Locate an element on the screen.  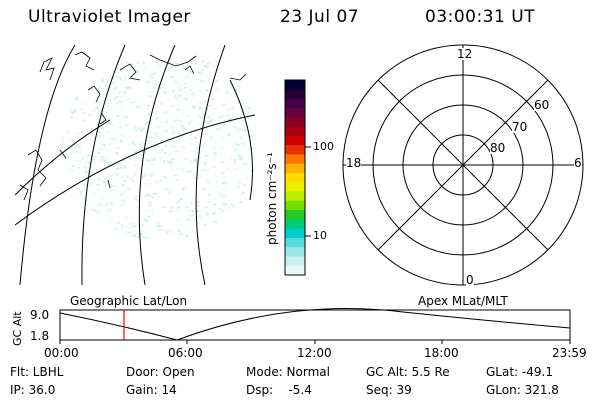
info-gc-alt: GC Alt: 5.5 Re is located at coordinates (408, 372).